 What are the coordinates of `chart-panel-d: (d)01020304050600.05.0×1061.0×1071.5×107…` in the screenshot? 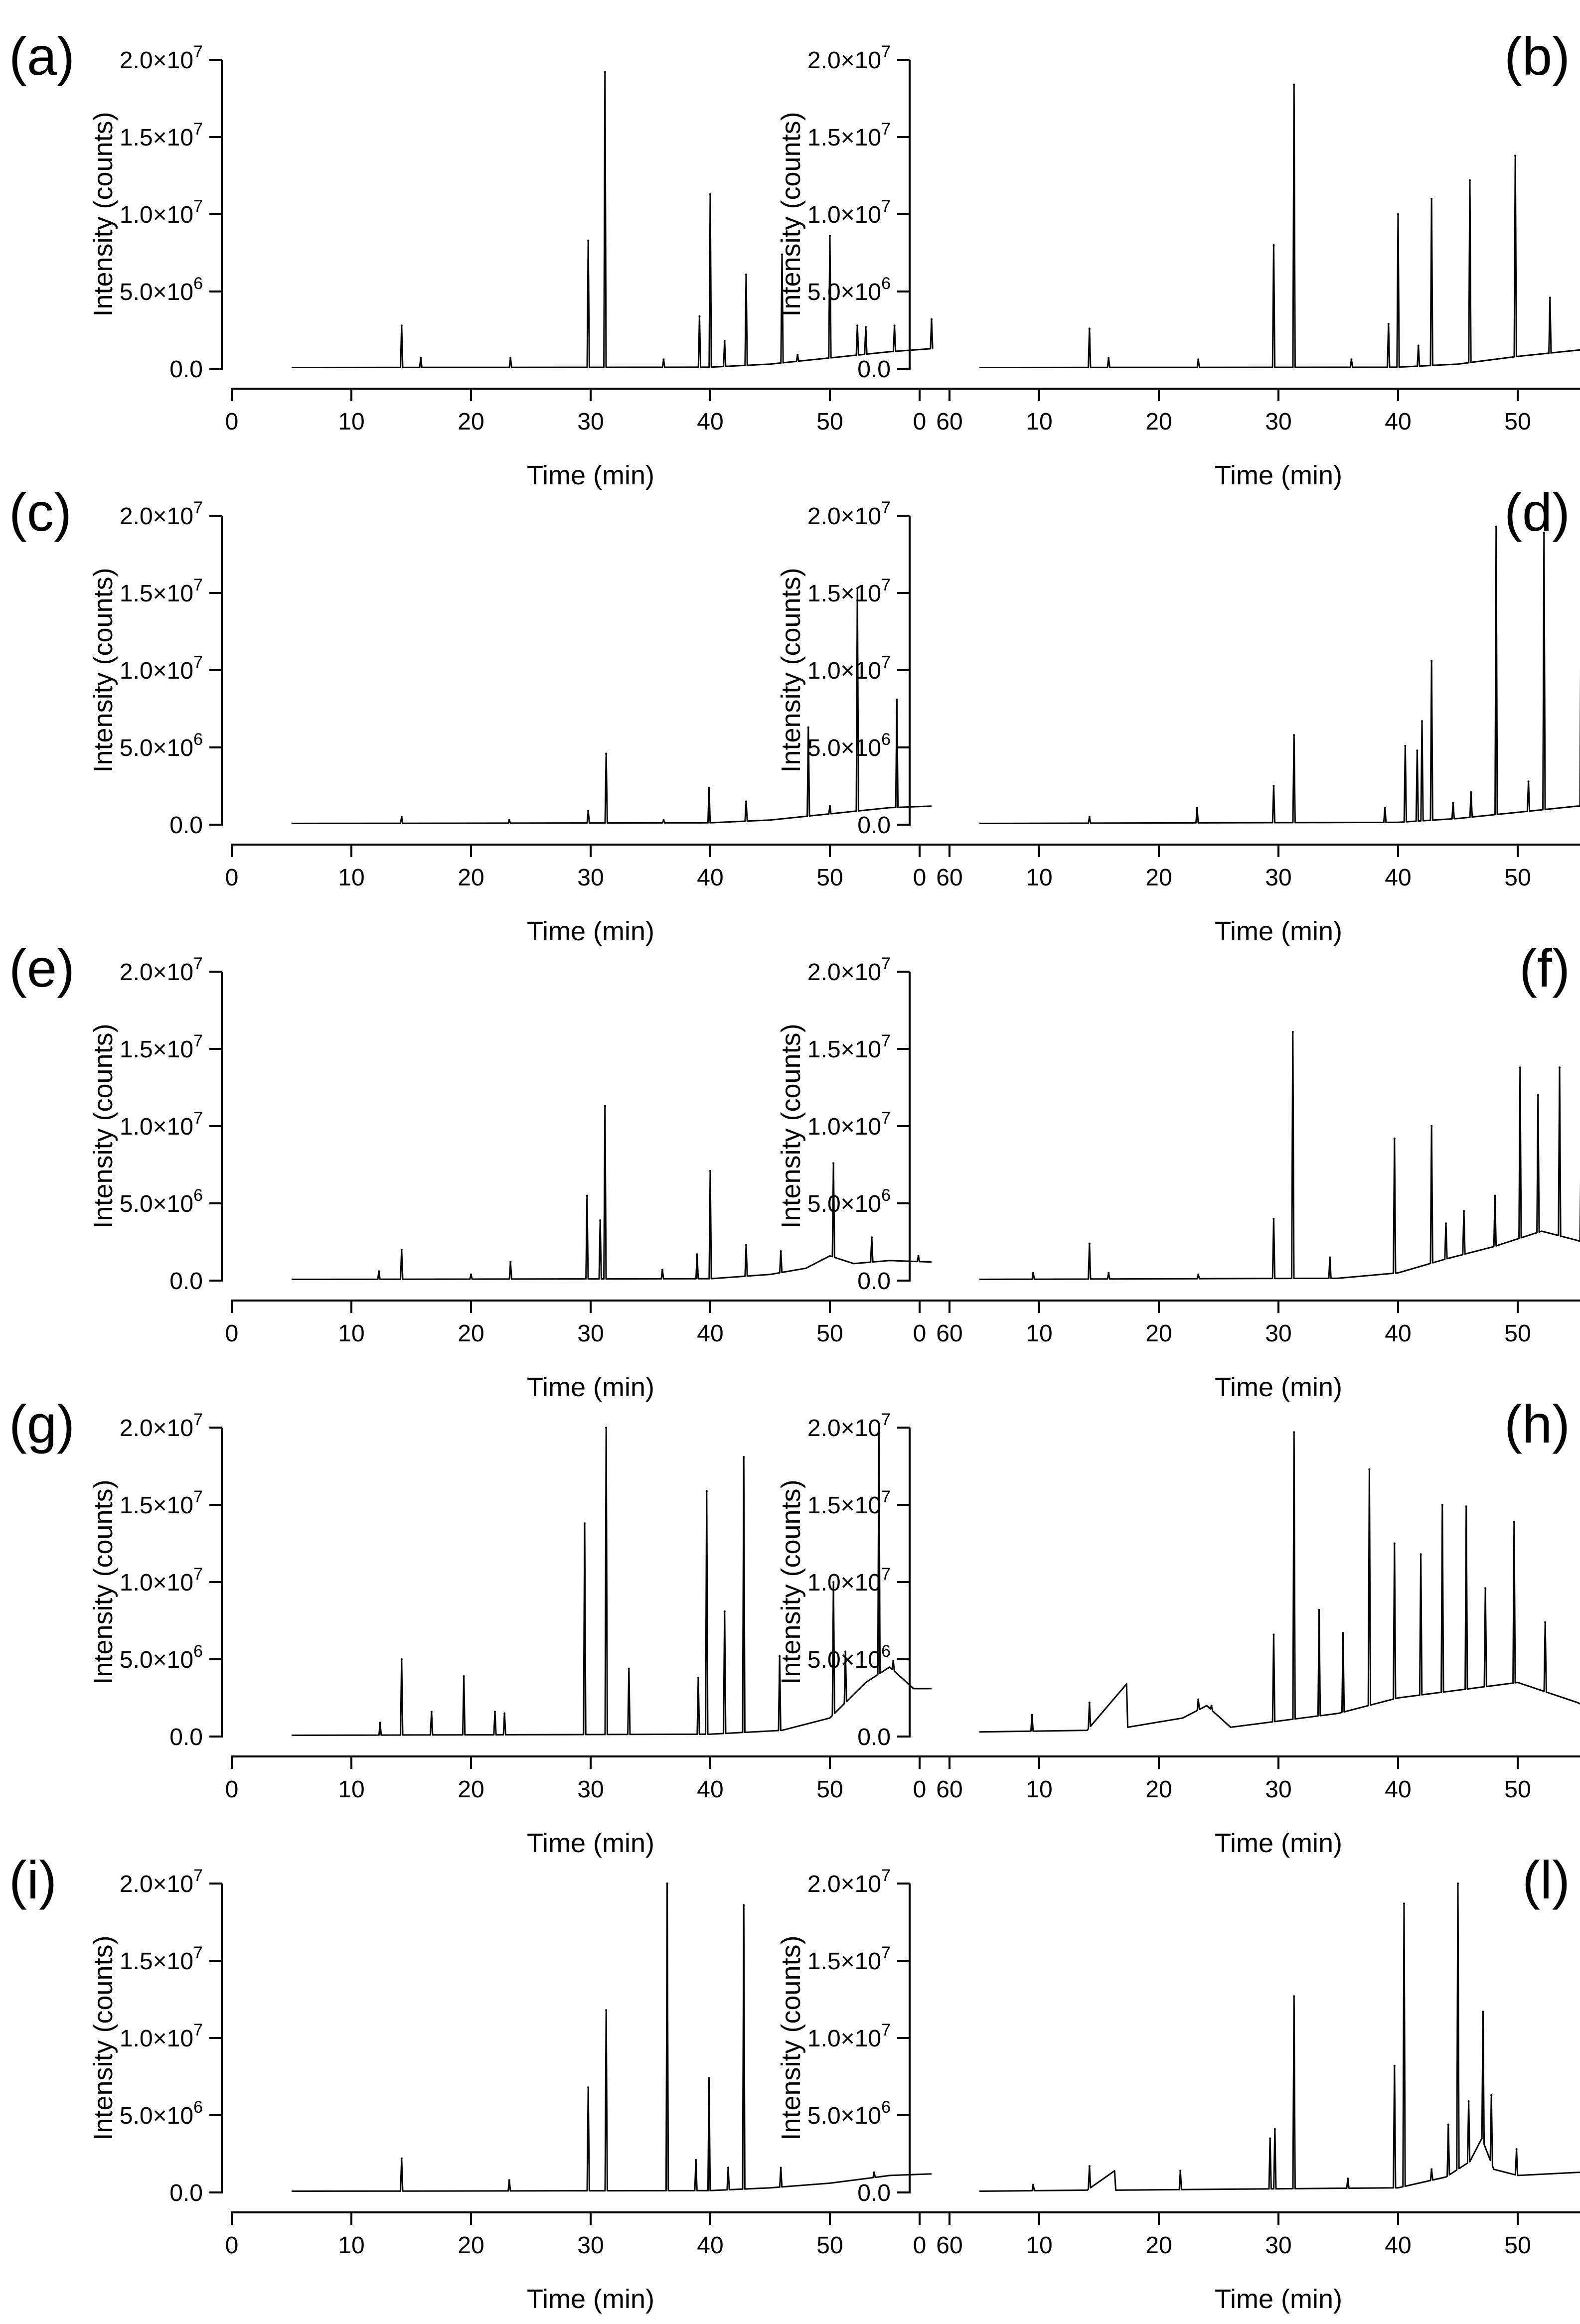 It's located at (1178, 714).